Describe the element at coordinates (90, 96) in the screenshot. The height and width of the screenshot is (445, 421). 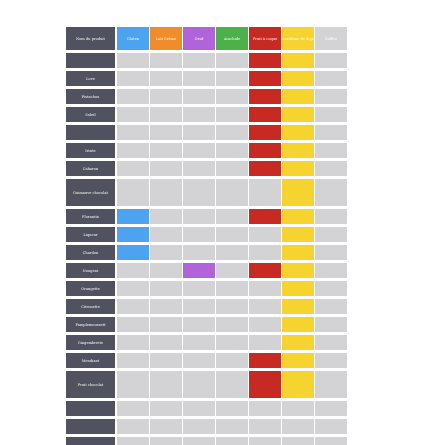
I see `product-name-cell: Pistachou` at that location.